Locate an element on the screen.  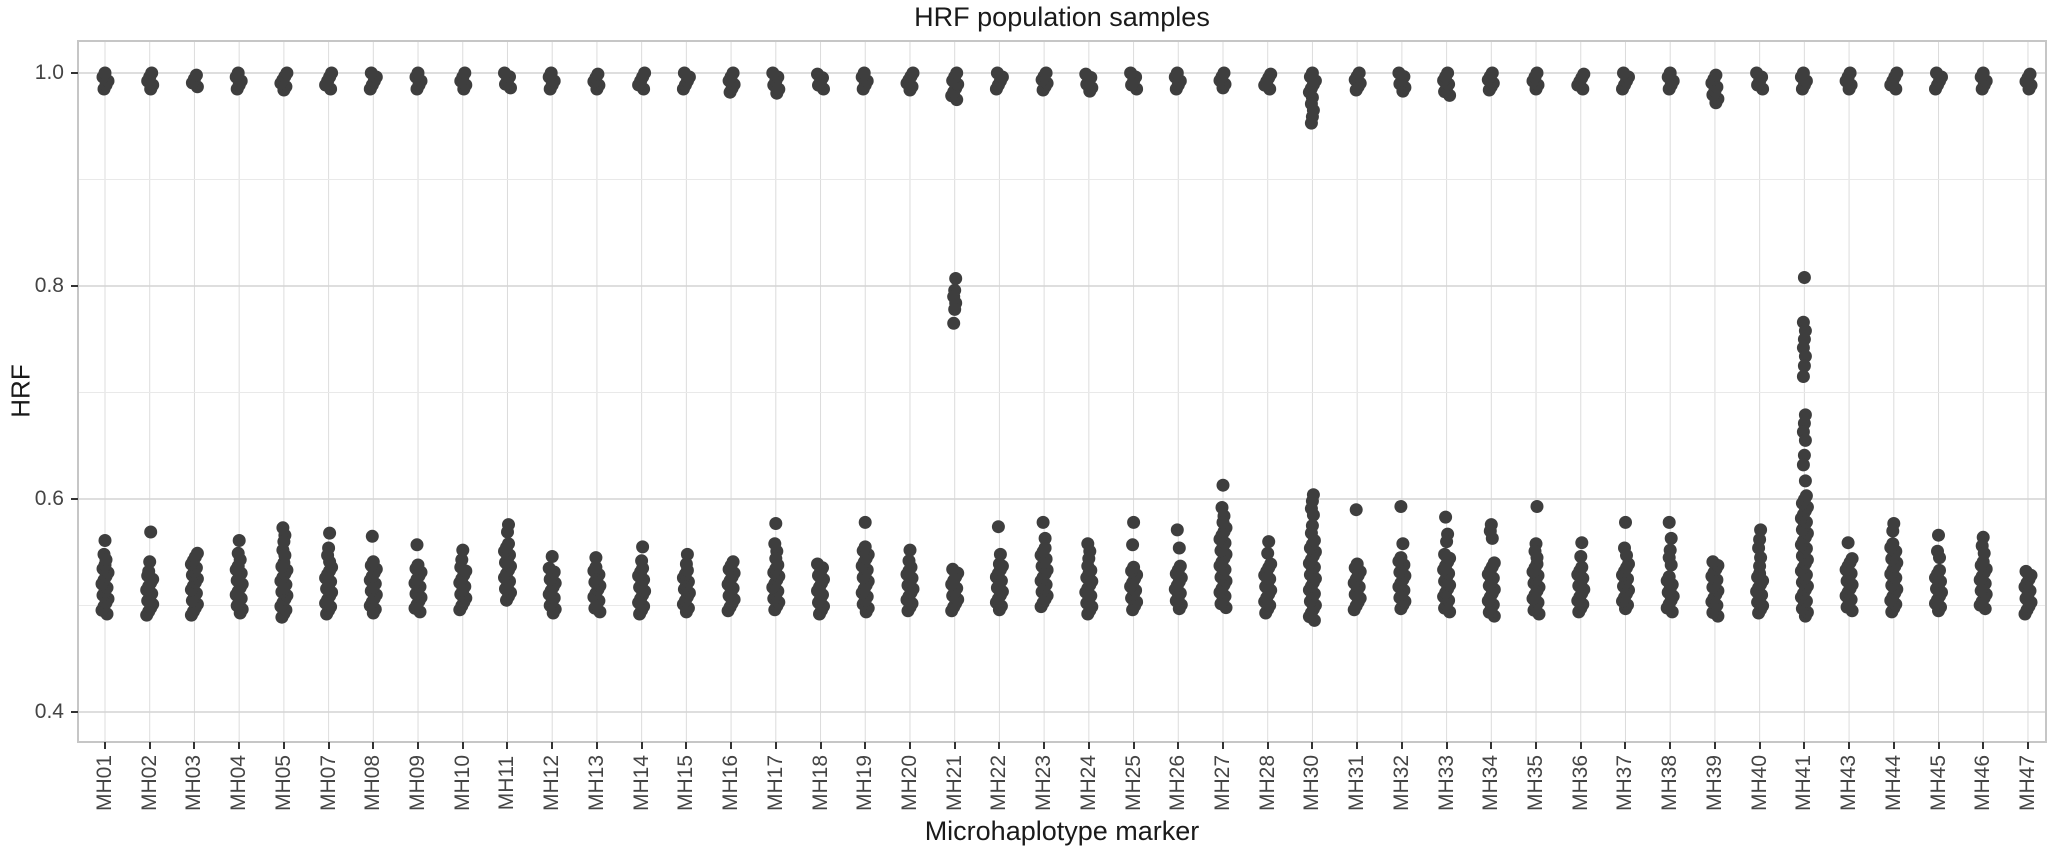
x-tick-label-MH26: MH26 is located at coordinates (1178, 783).